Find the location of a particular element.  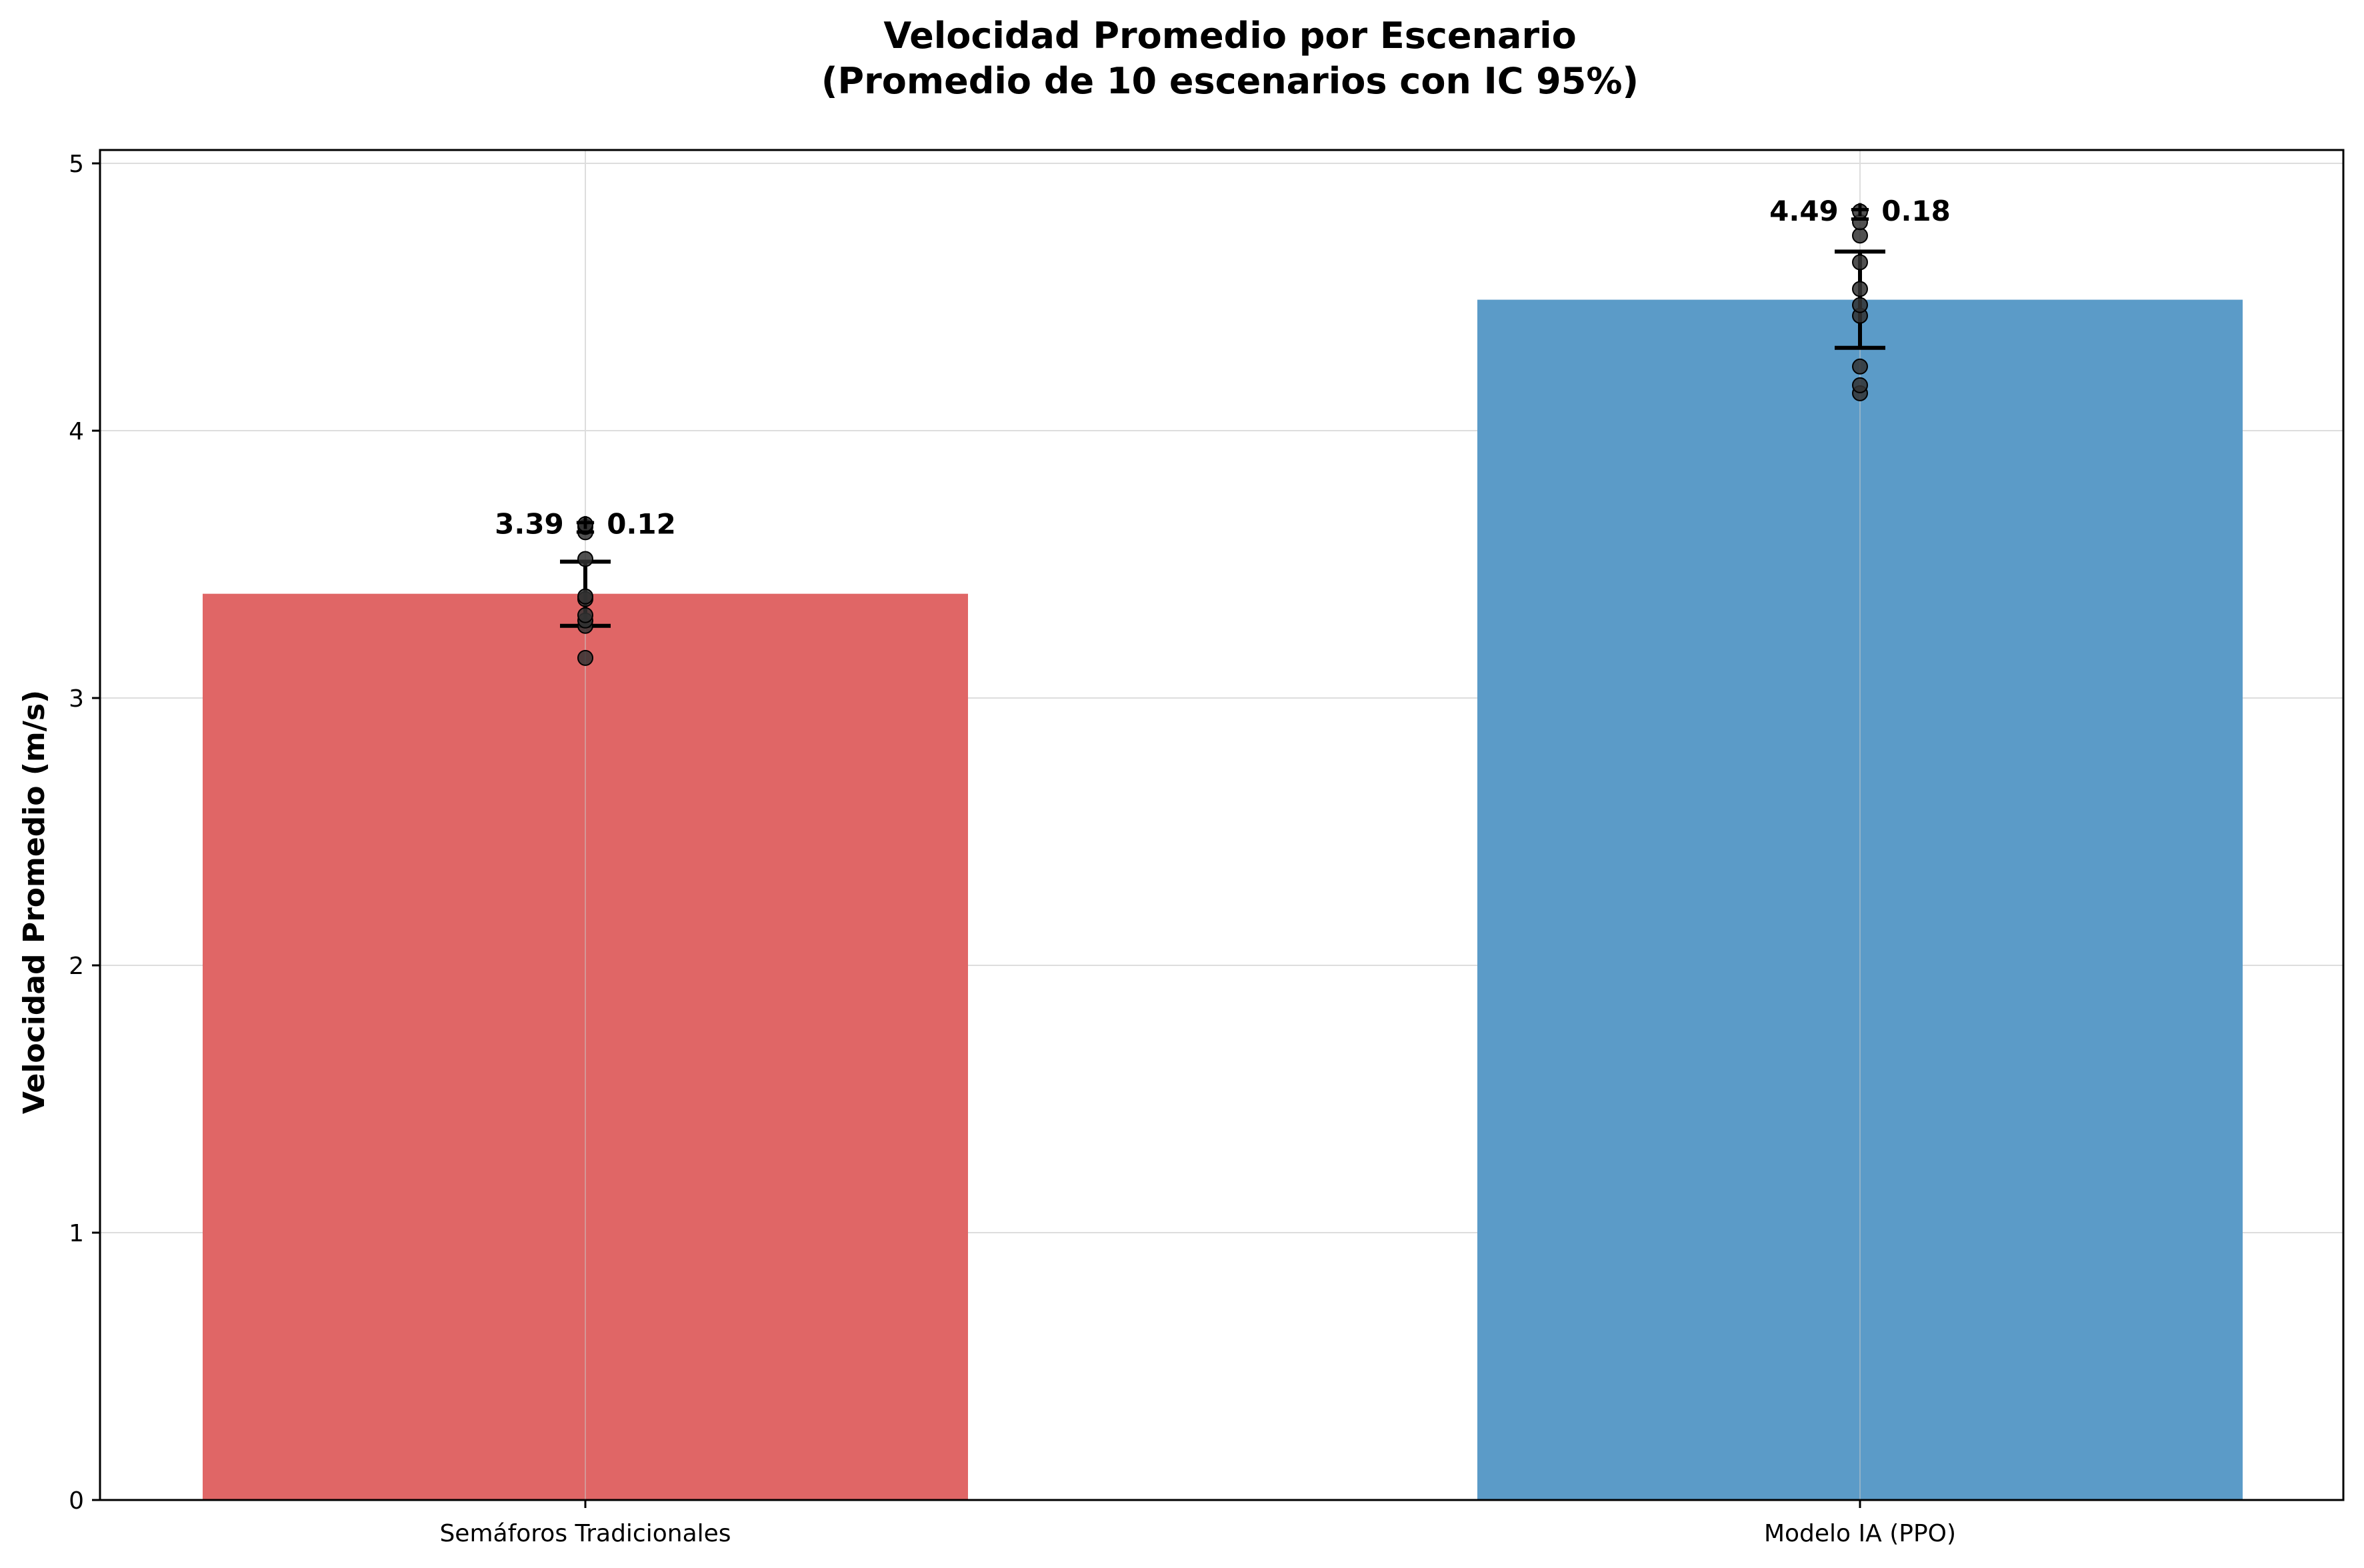

value-label-0: 3.39 ± 0.12 is located at coordinates (585, 523).